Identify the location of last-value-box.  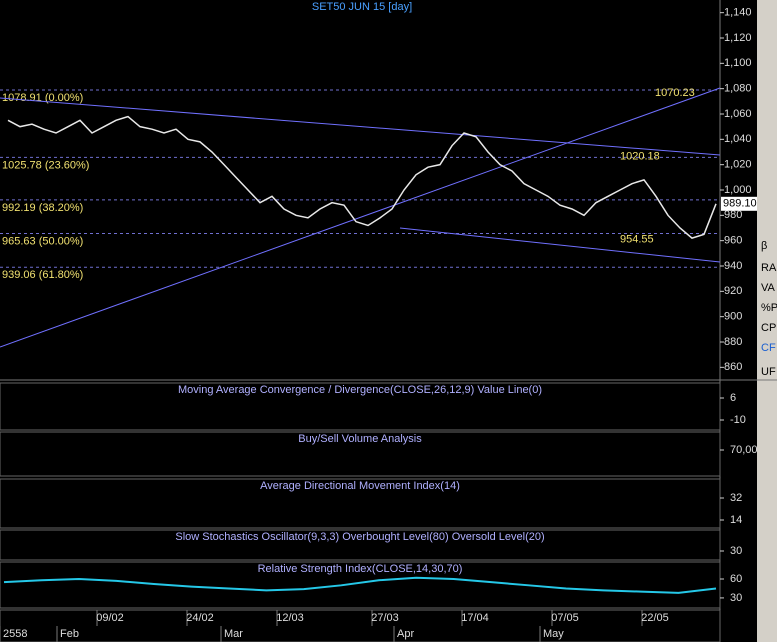
(739, 203).